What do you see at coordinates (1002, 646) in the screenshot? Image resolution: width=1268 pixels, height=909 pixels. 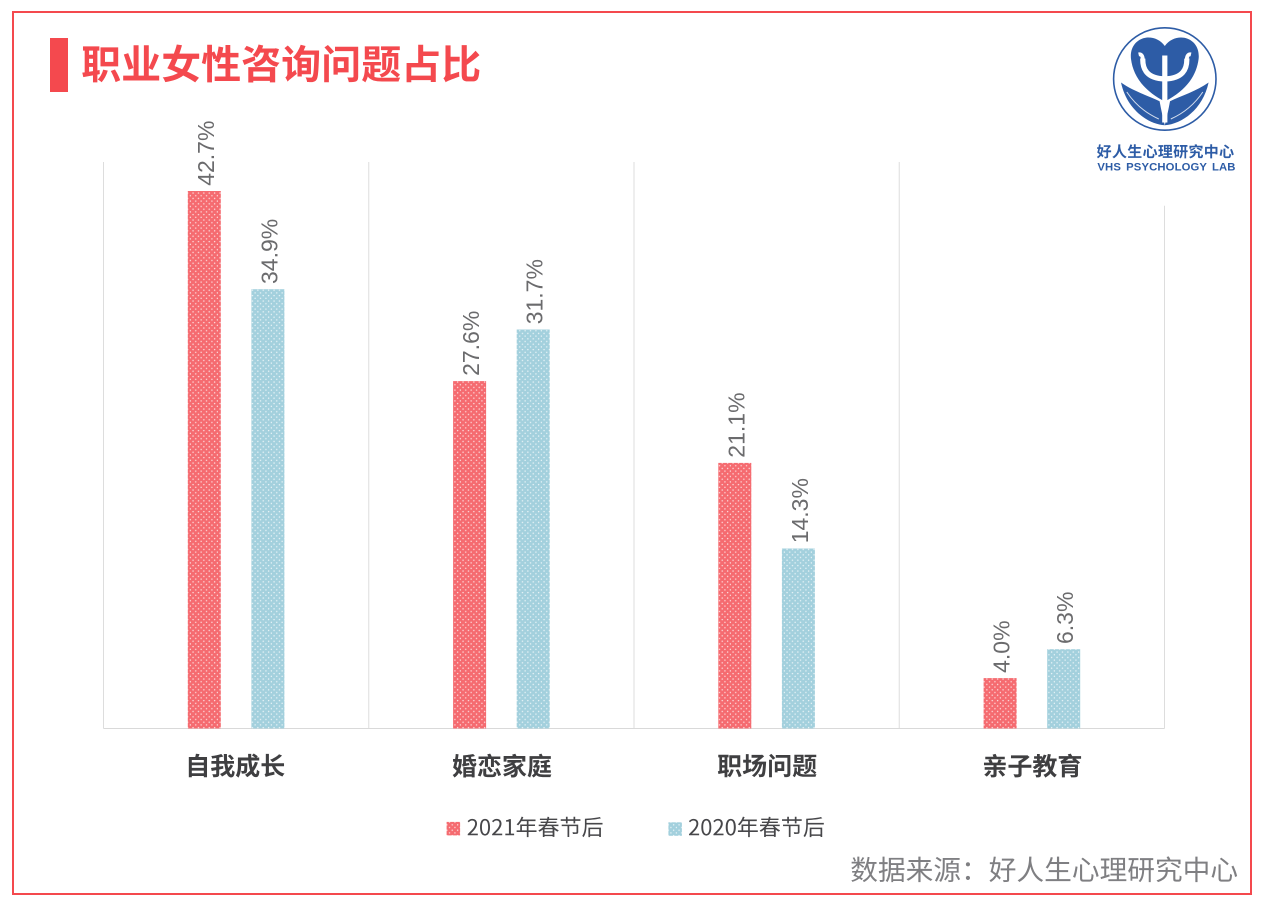 I see `svg-text: 4.0%` at bounding box center [1002, 646].